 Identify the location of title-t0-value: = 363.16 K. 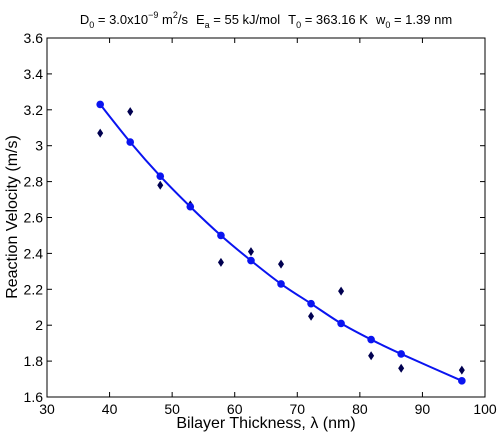
(334, 19).